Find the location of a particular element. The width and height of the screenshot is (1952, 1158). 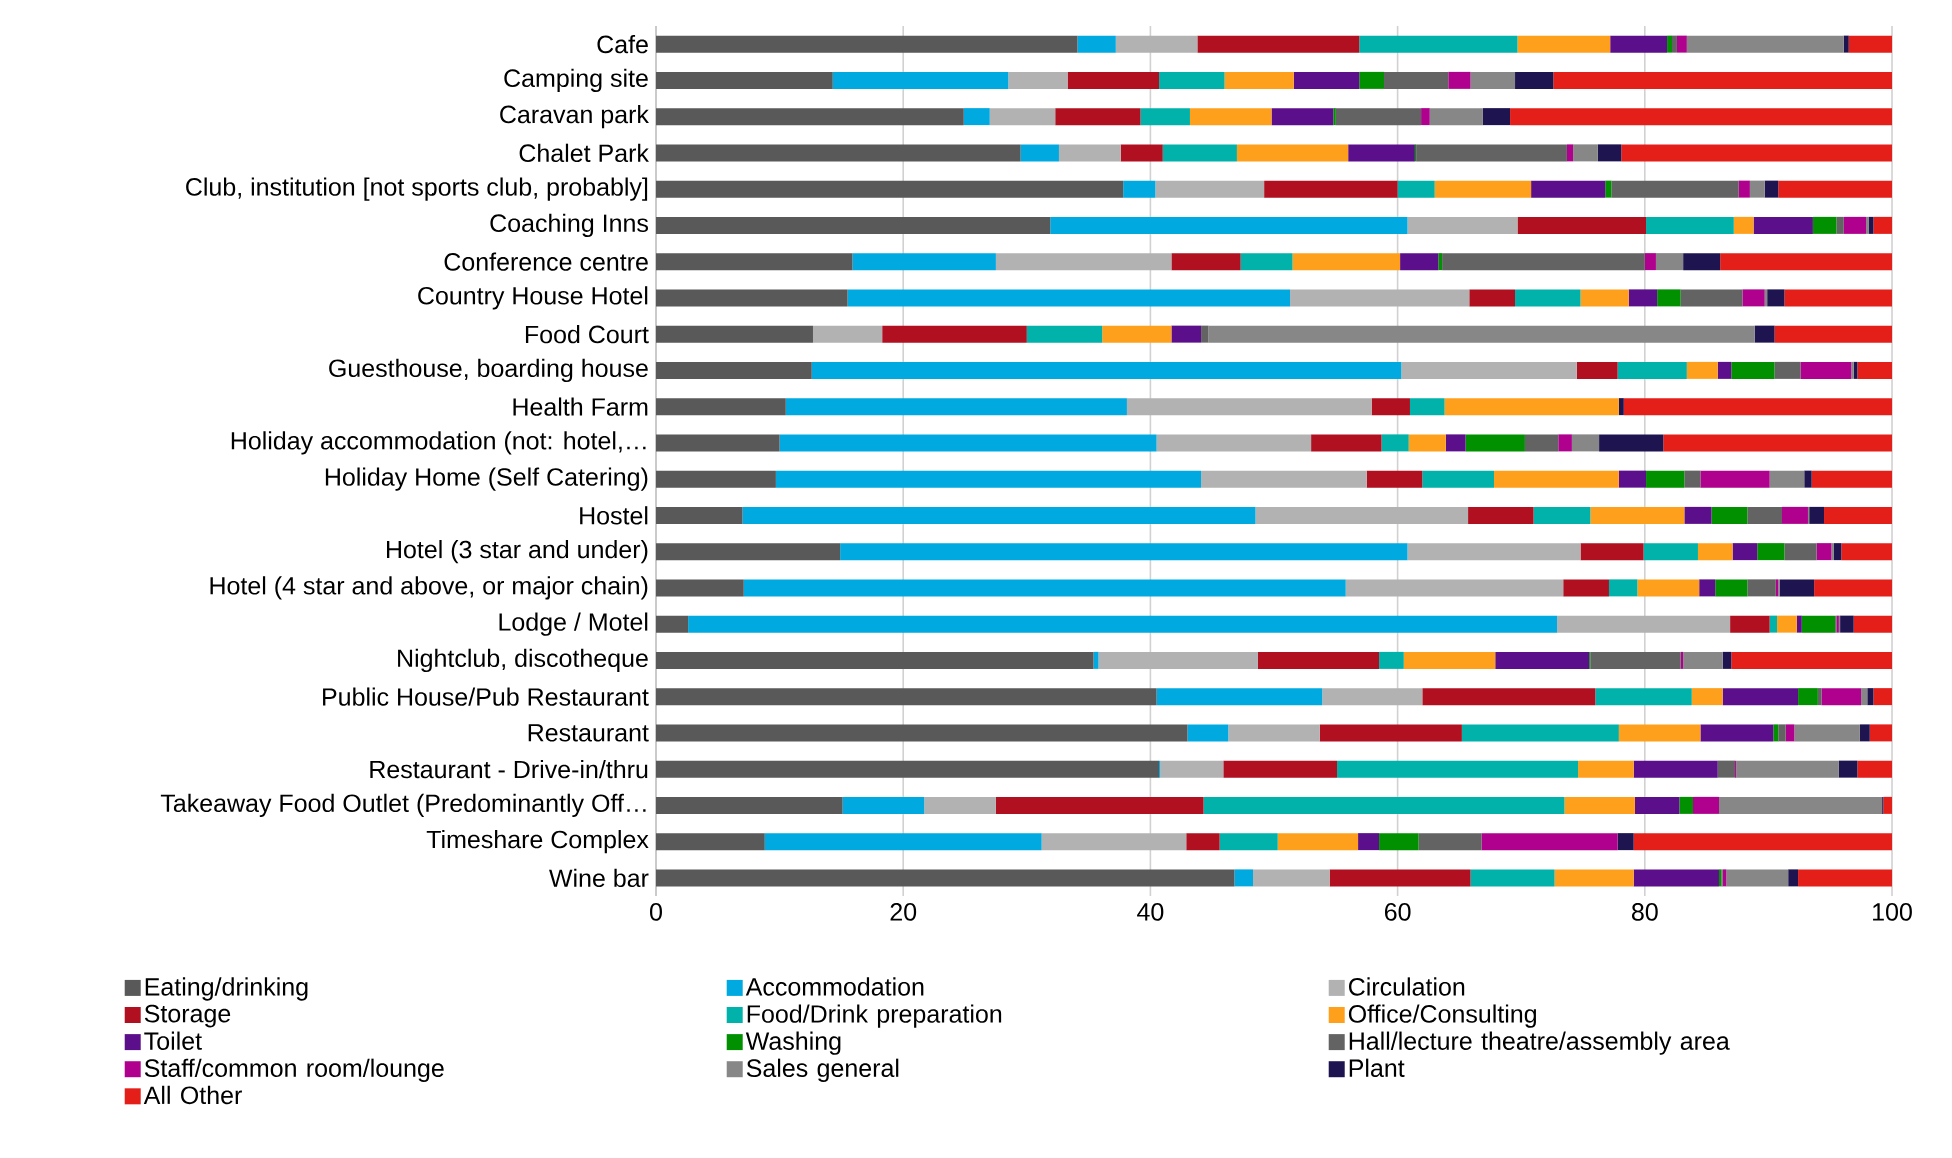

legend-label: Plant is located at coordinates (1377, 1068).